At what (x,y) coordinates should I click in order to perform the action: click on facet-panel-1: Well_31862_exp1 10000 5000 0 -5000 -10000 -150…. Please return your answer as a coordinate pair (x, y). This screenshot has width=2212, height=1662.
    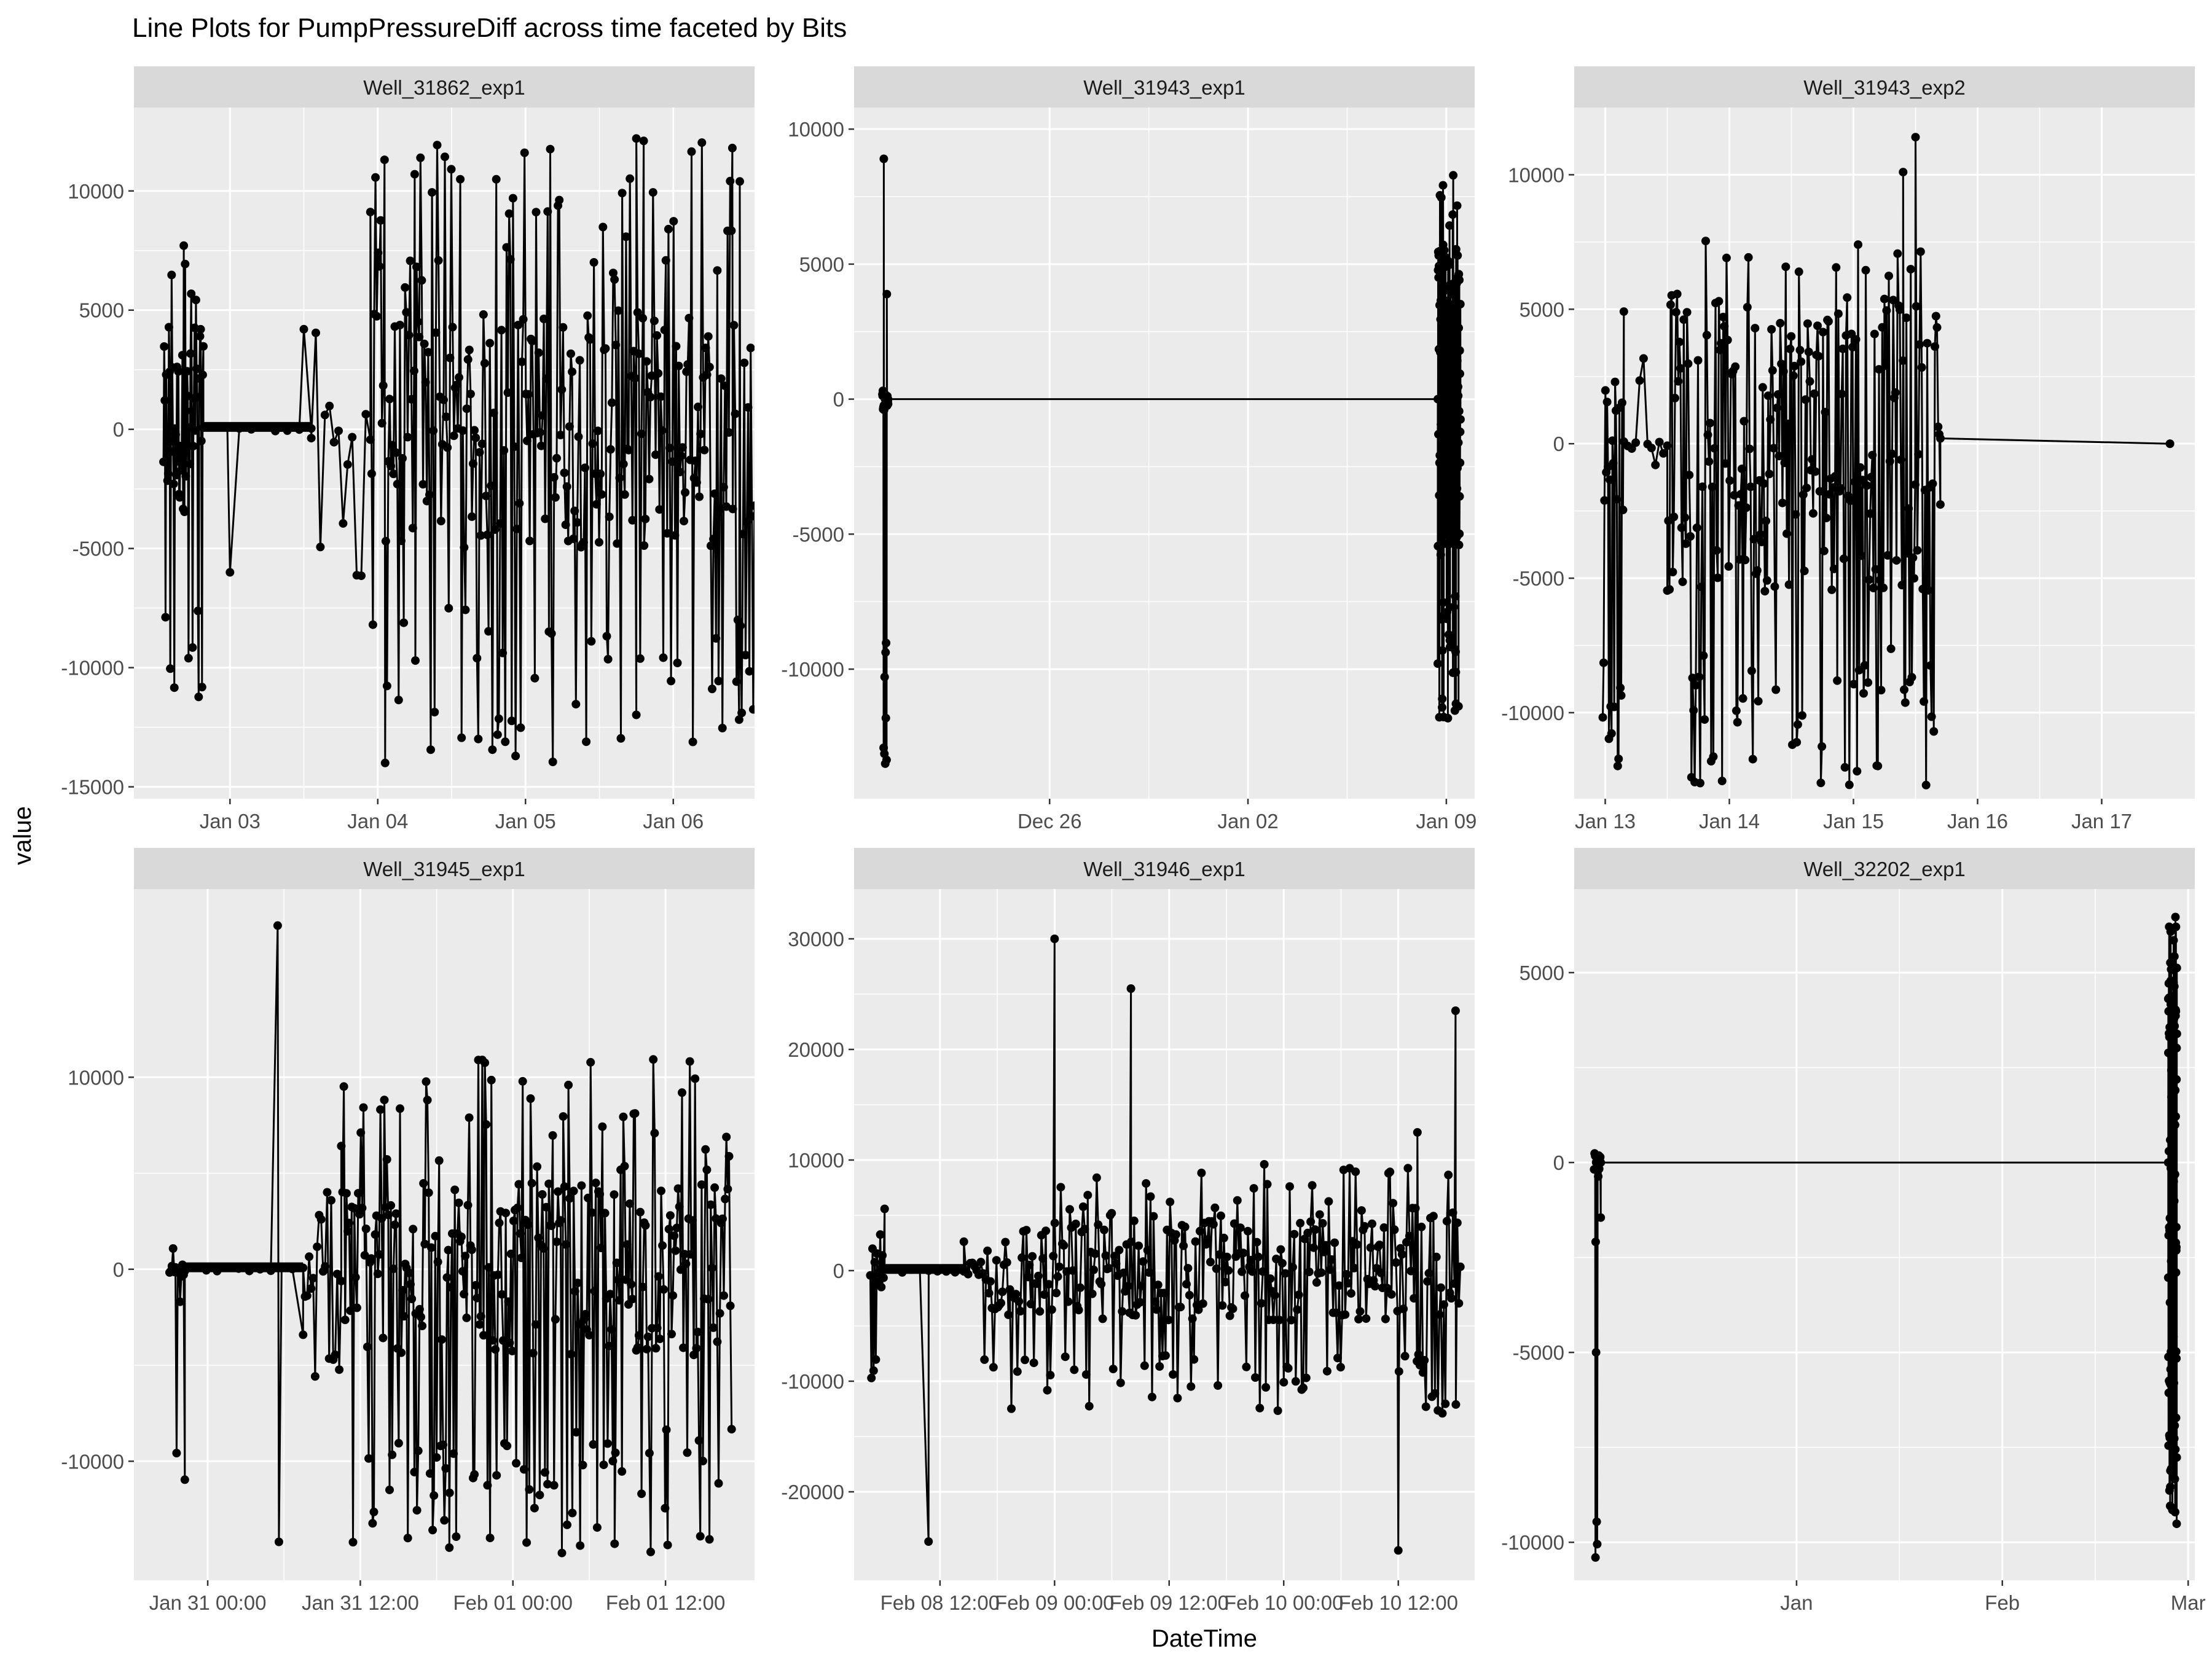
    Looking at the image, I should click on (408, 449).